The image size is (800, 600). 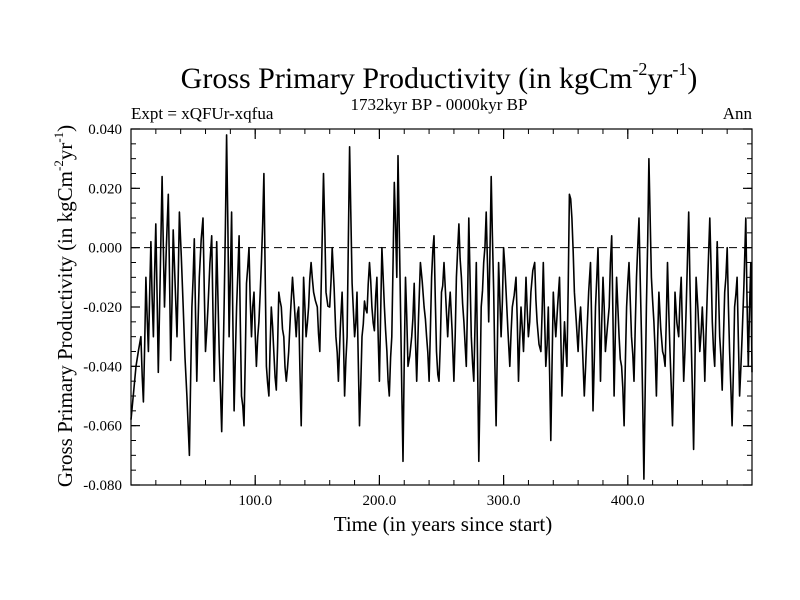 What do you see at coordinates (102, 427) in the screenshot?
I see `y-tick-label: -0.060` at bounding box center [102, 427].